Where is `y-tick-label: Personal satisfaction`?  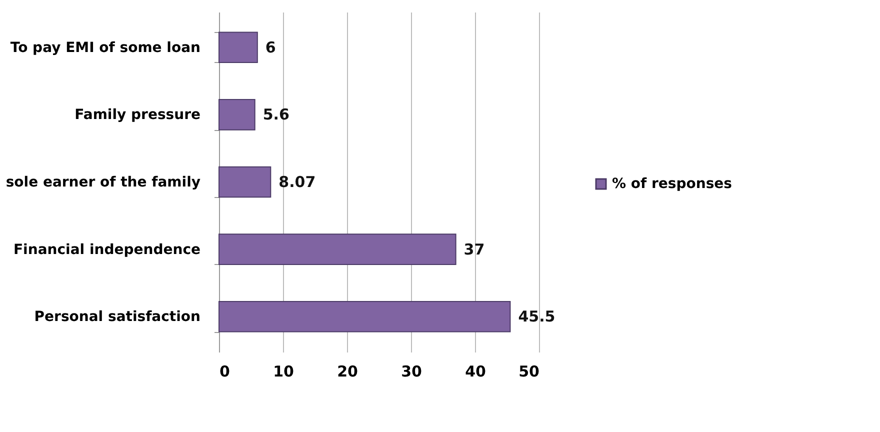
y-tick-label: Personal satisfaction is located at coordinates (117, 317).